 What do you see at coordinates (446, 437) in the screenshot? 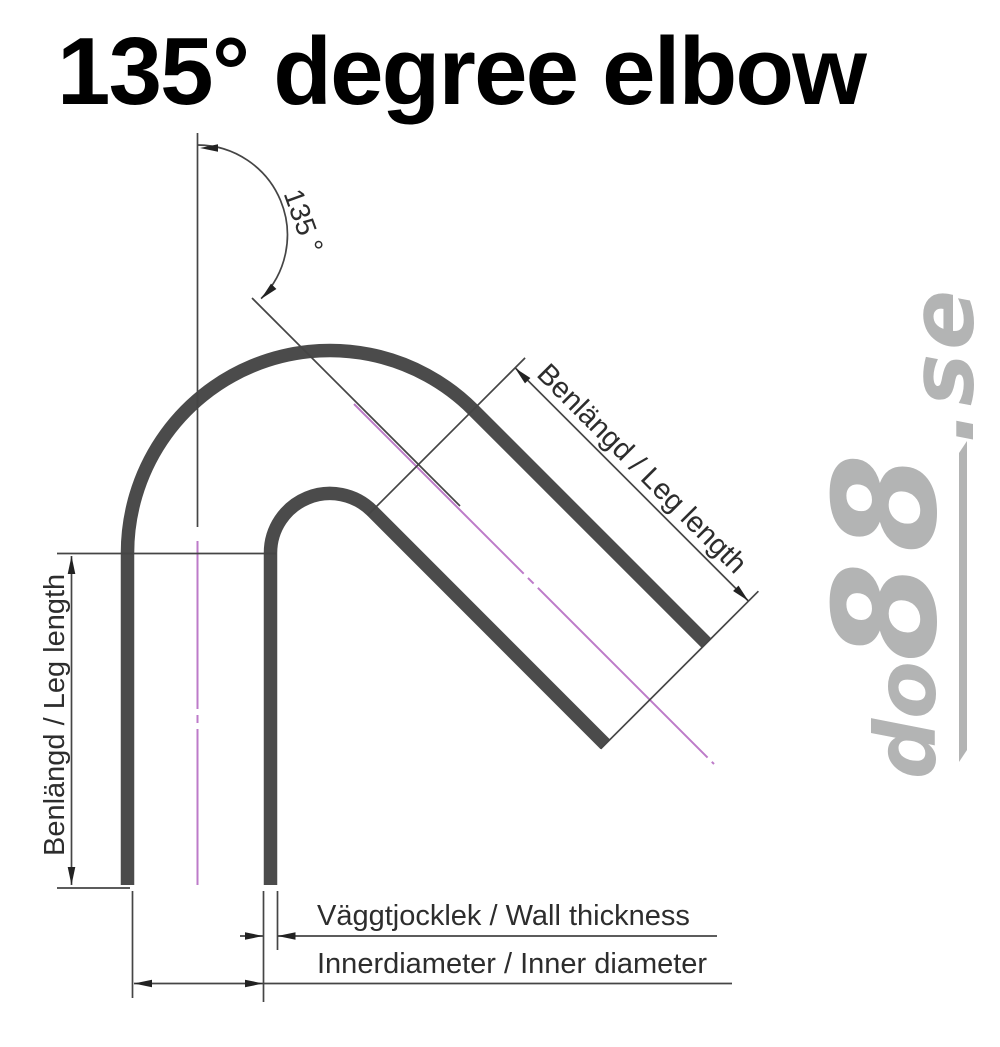
I see `leg-dim-extension-start` at bounding box center [446, 437].